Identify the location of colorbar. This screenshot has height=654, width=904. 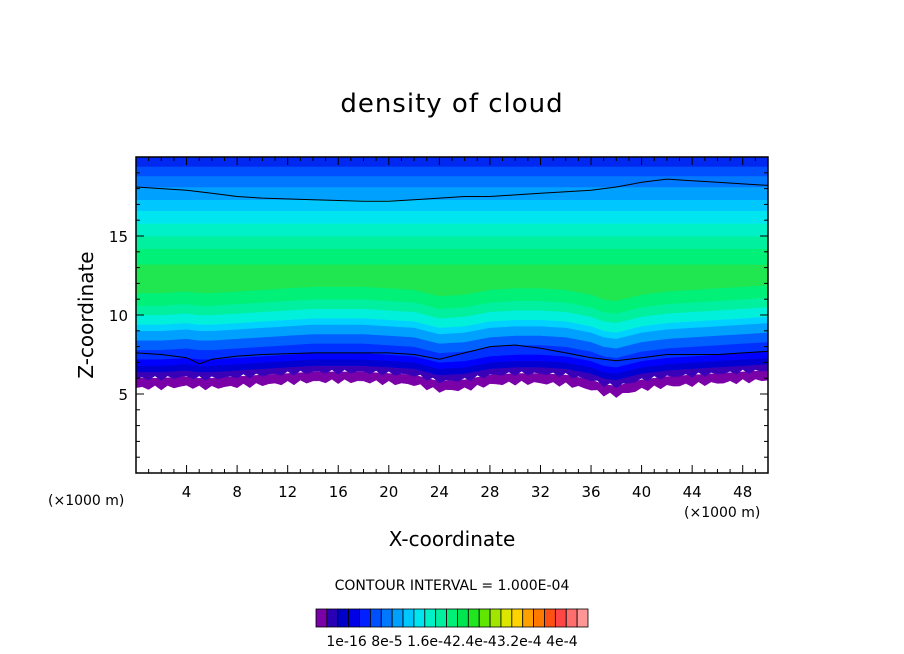
(452, 618).